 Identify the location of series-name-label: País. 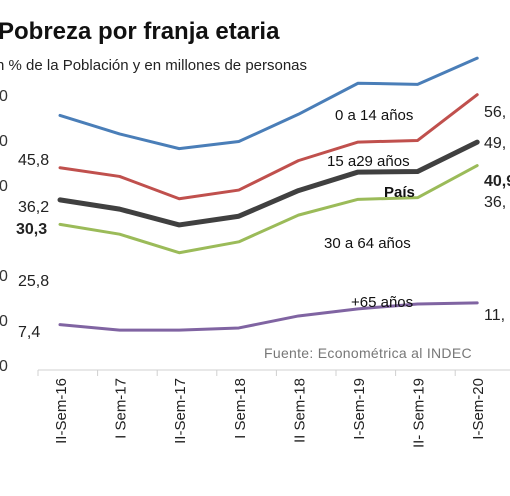
(399, 192).